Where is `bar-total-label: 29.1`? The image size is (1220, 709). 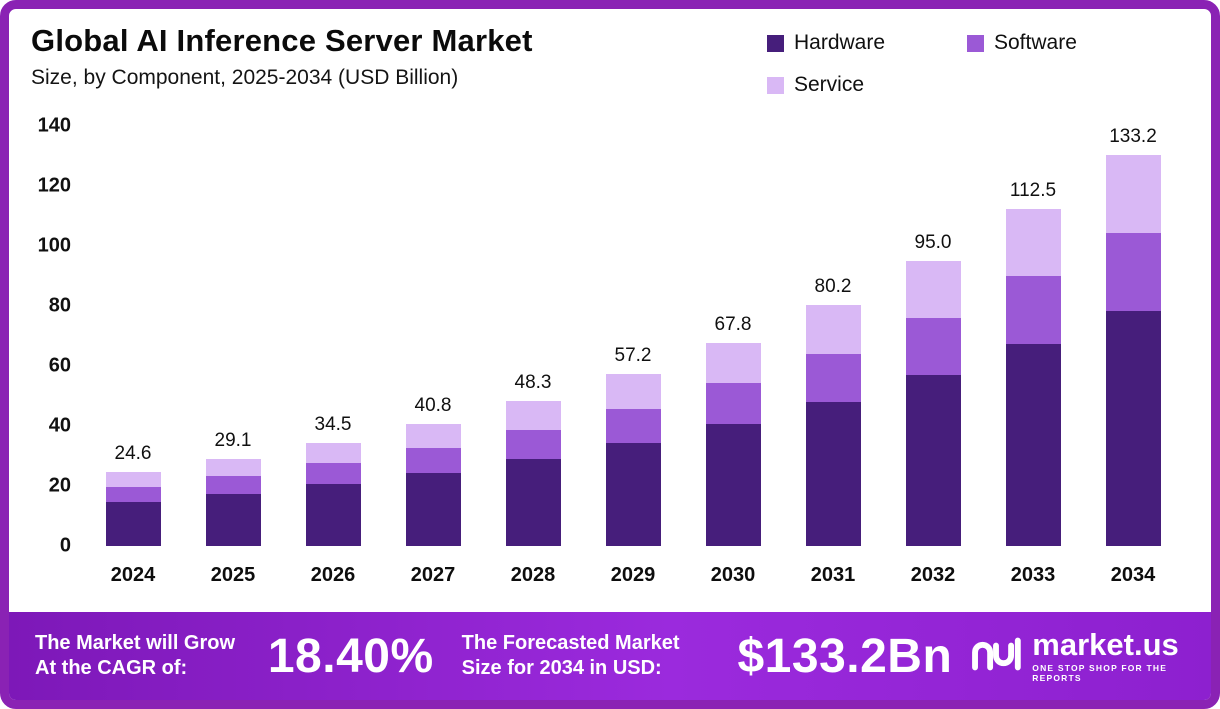
bar-total-label: 29.1 is located at coordinates (233, 440).